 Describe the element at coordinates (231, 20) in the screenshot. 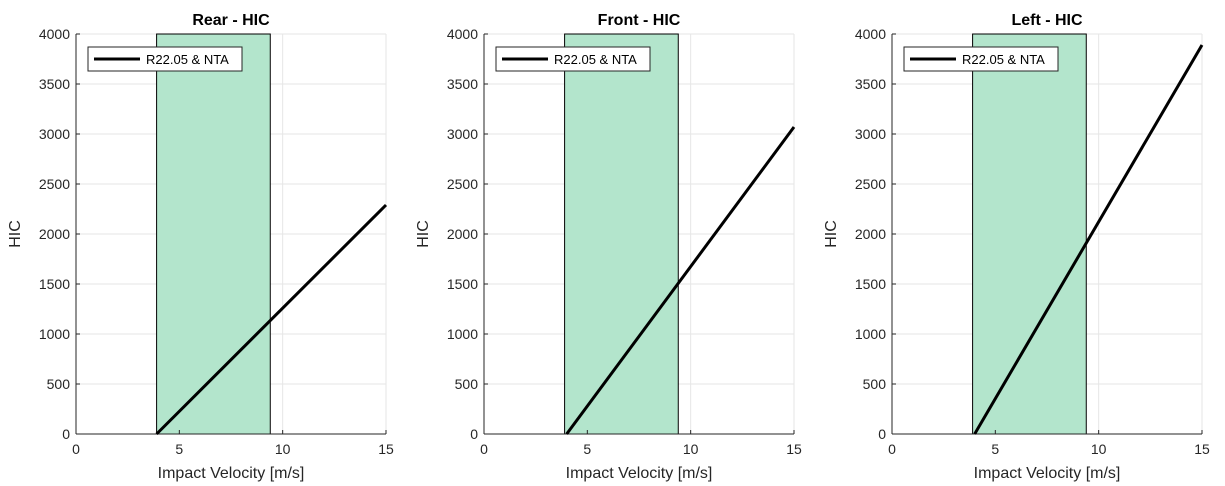

I see `chart-title: Rear - HIC` at that location.